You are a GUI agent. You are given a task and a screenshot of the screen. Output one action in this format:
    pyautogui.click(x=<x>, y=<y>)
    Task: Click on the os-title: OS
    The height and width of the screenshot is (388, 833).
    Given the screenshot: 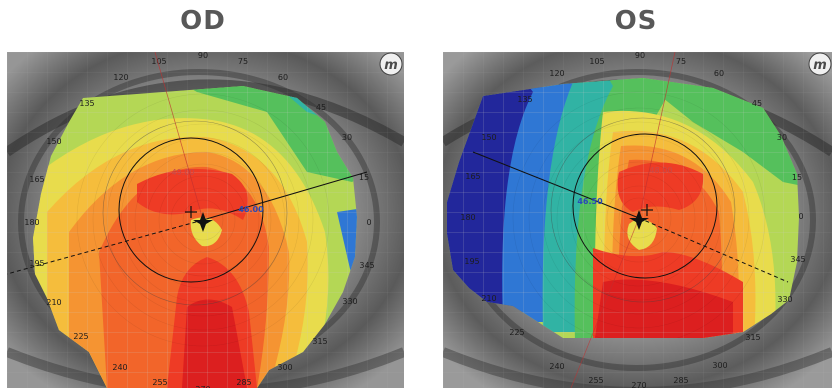 What is the action you would take?
    pyautogui.click(x=636, y=21)
    